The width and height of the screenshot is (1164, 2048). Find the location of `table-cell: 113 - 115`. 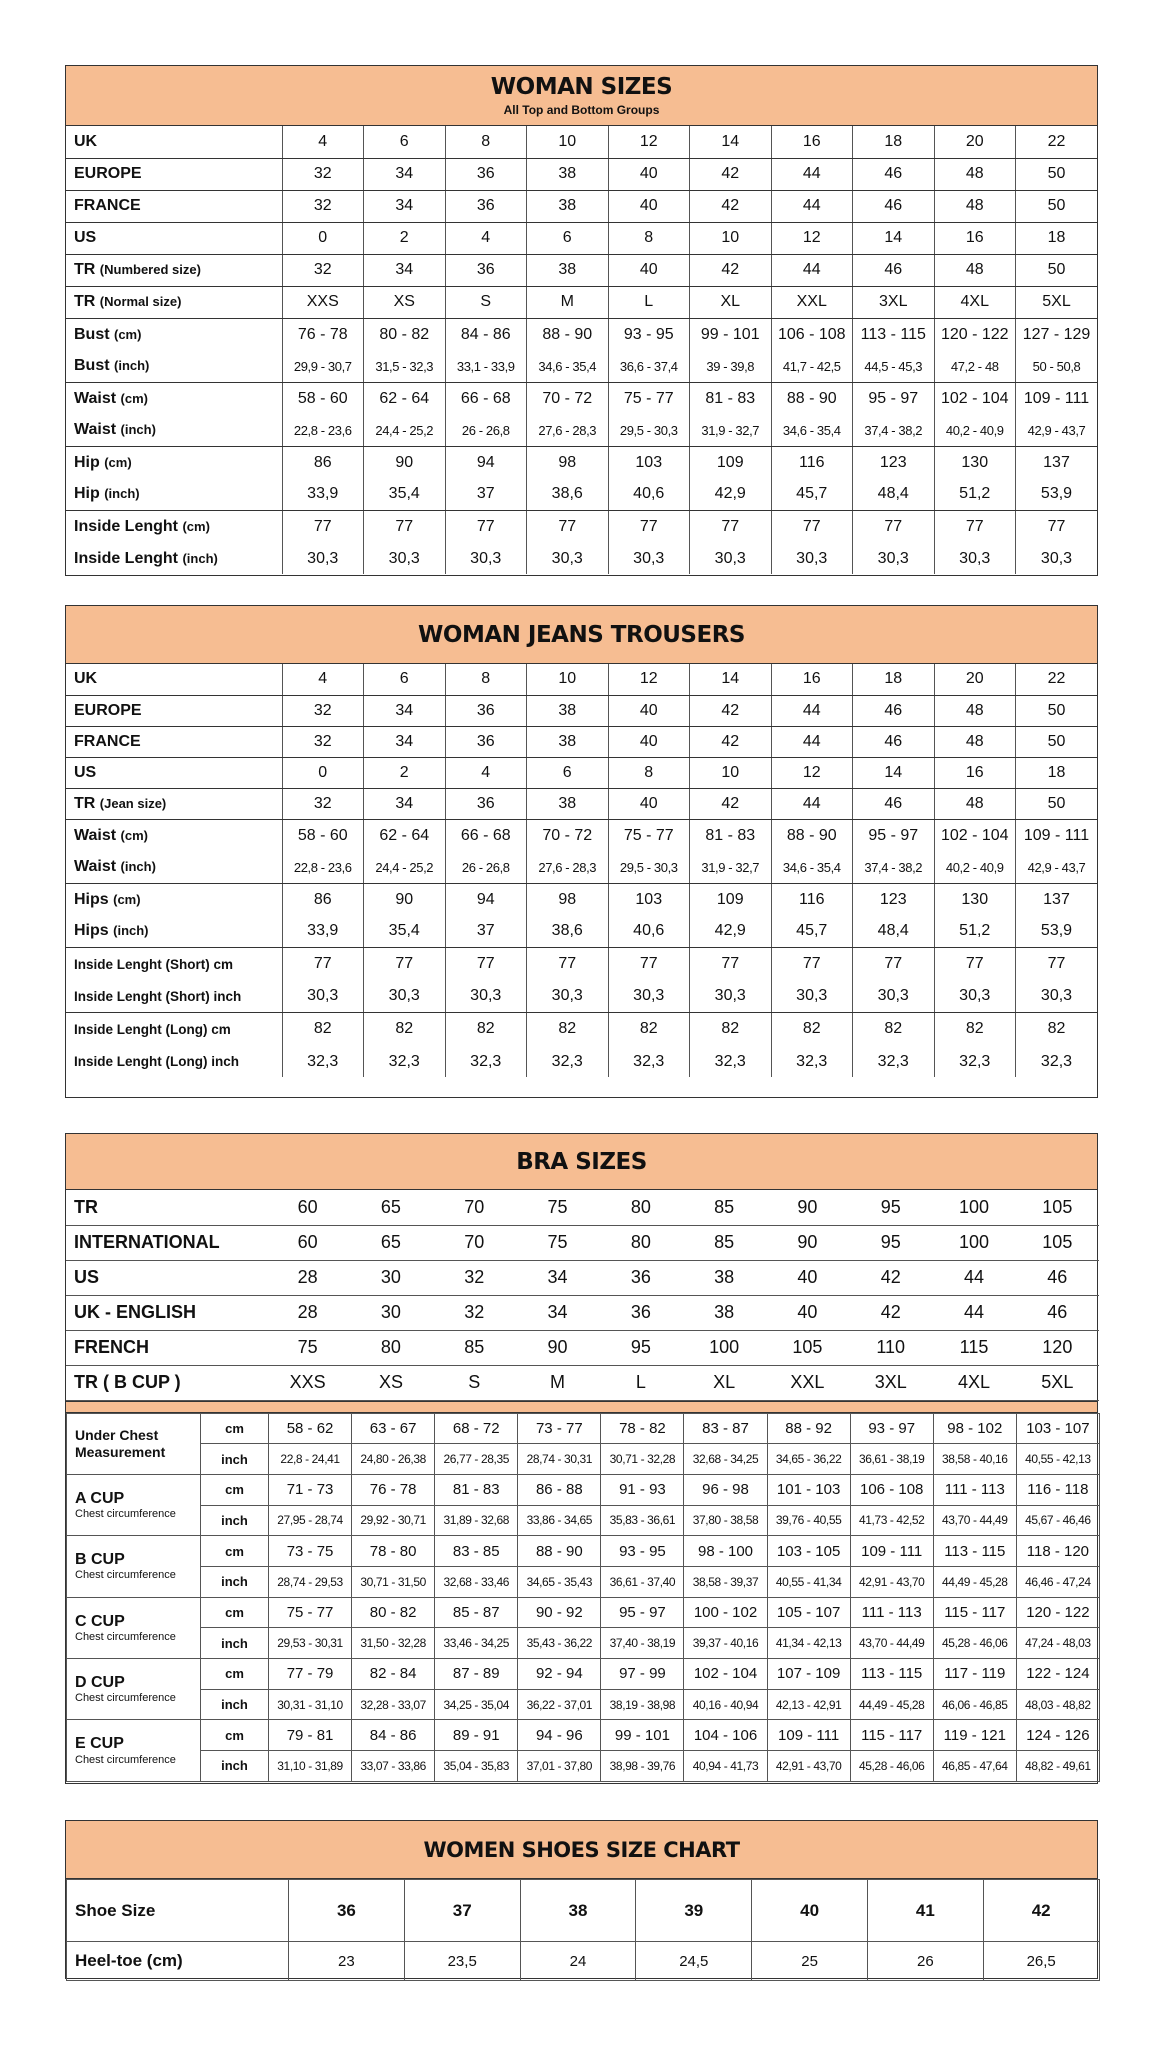

table-cell: 113 - 115 is located at coordinates (891, 1674).